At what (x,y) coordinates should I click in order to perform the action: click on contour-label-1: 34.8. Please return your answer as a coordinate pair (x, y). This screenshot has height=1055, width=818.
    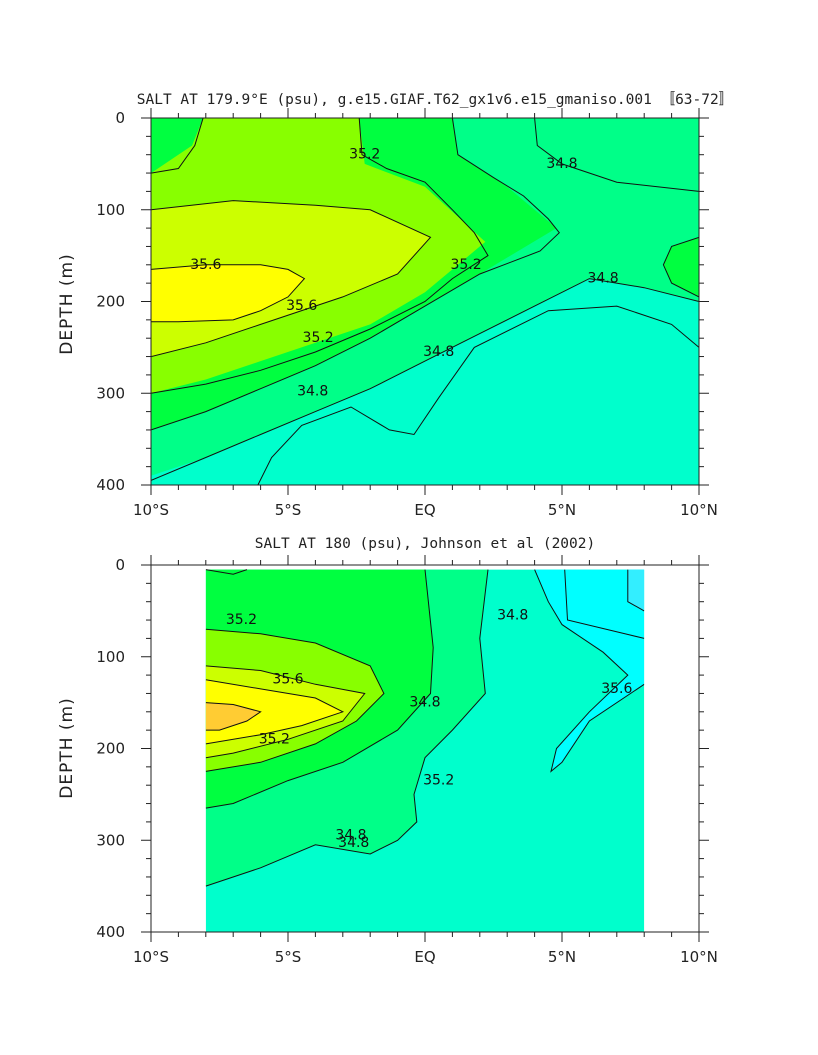
    Looking at the image, I should click on (561, 164).